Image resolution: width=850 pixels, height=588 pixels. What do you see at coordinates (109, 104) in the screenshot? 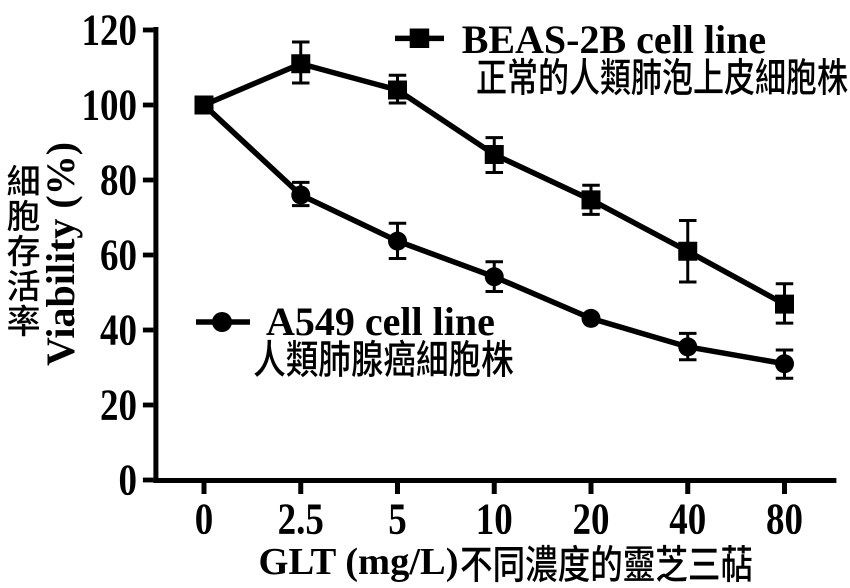
I see `svg-text: 100` at bounding box center [109, 104].